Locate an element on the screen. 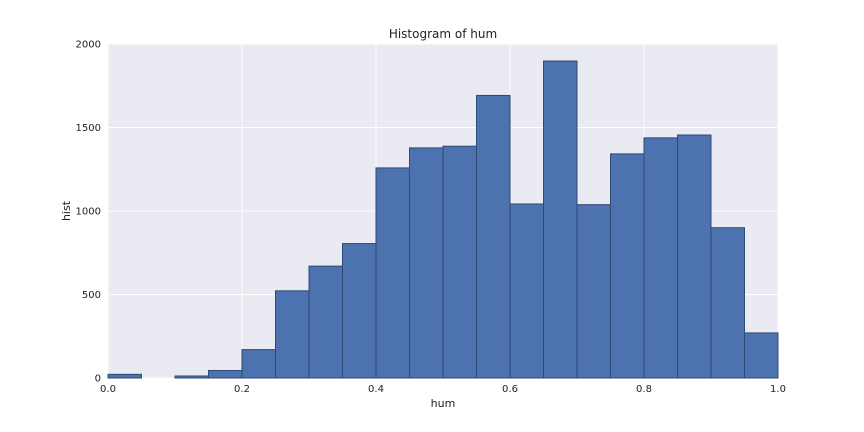  x-tick-label: 0.4 is located at coordinates (376, 389).